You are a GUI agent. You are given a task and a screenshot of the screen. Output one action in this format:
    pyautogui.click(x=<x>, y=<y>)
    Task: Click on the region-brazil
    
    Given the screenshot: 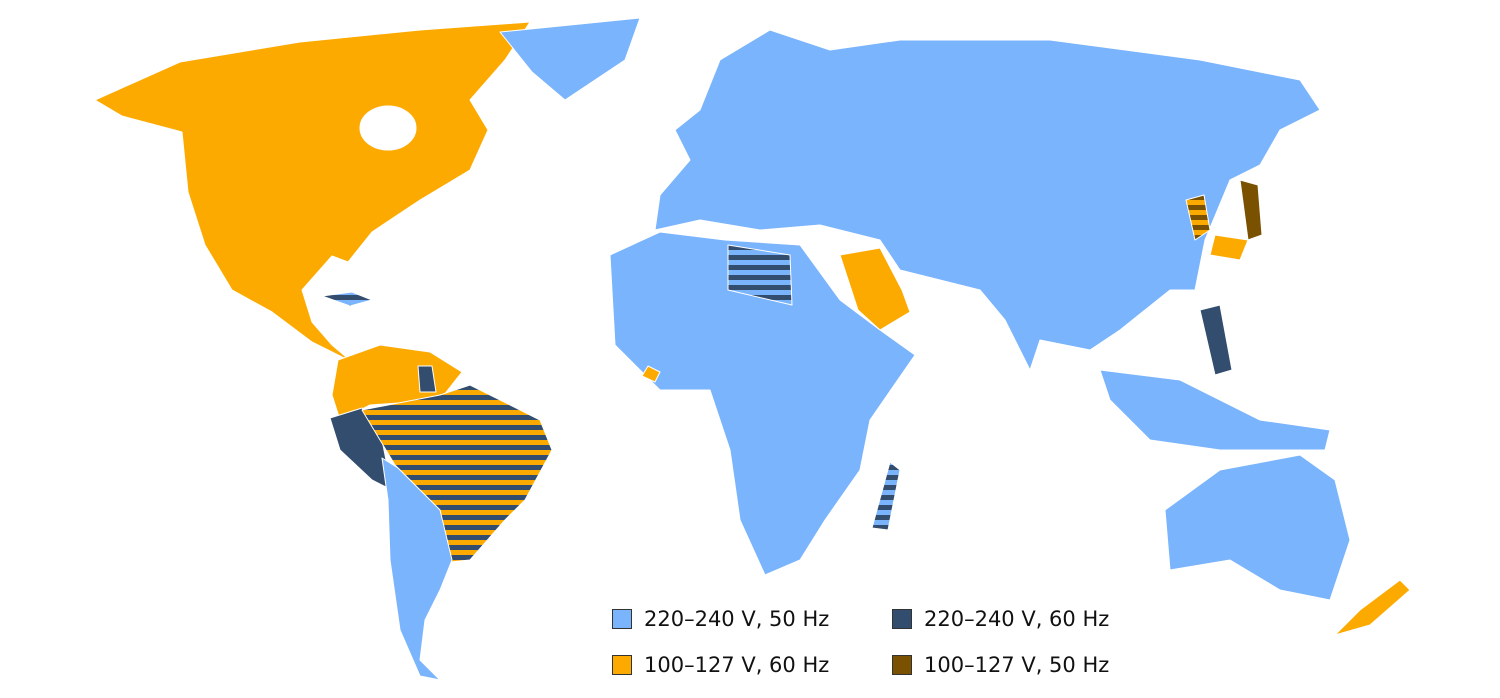 What is the action you would take?
    pyautogui.click(x=457, y=473)
    